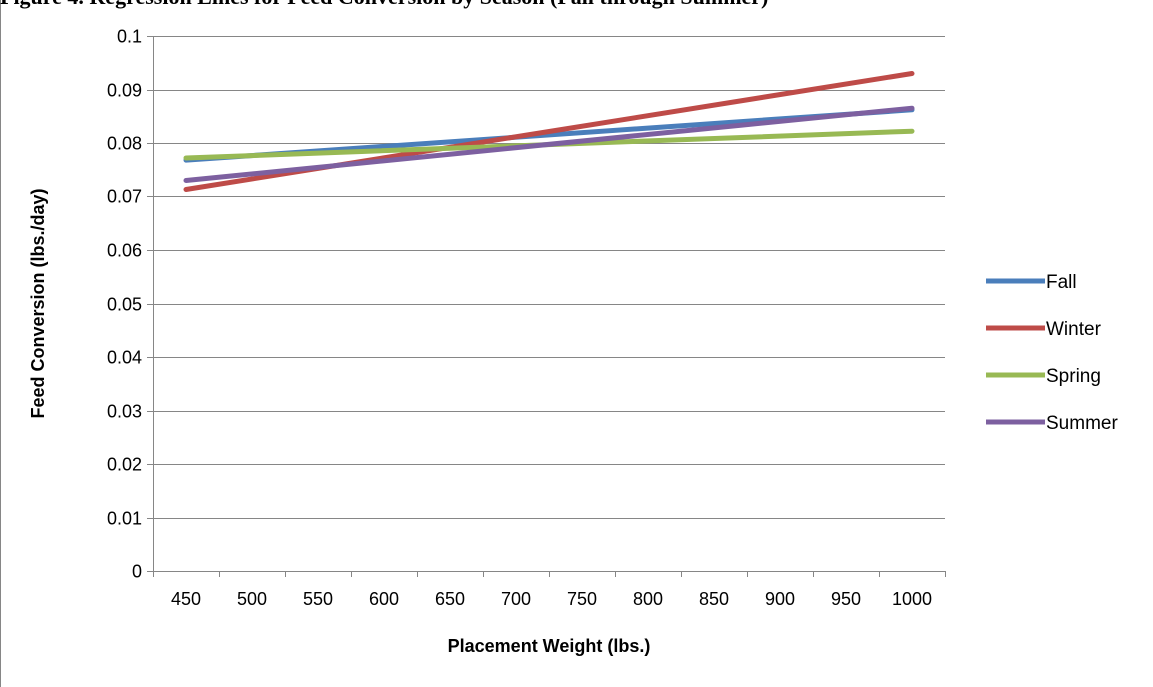 Image resolution: width=1153 pixels, height=687 pixels. I want to click on x-tick-label: 950, so click(846, 599).